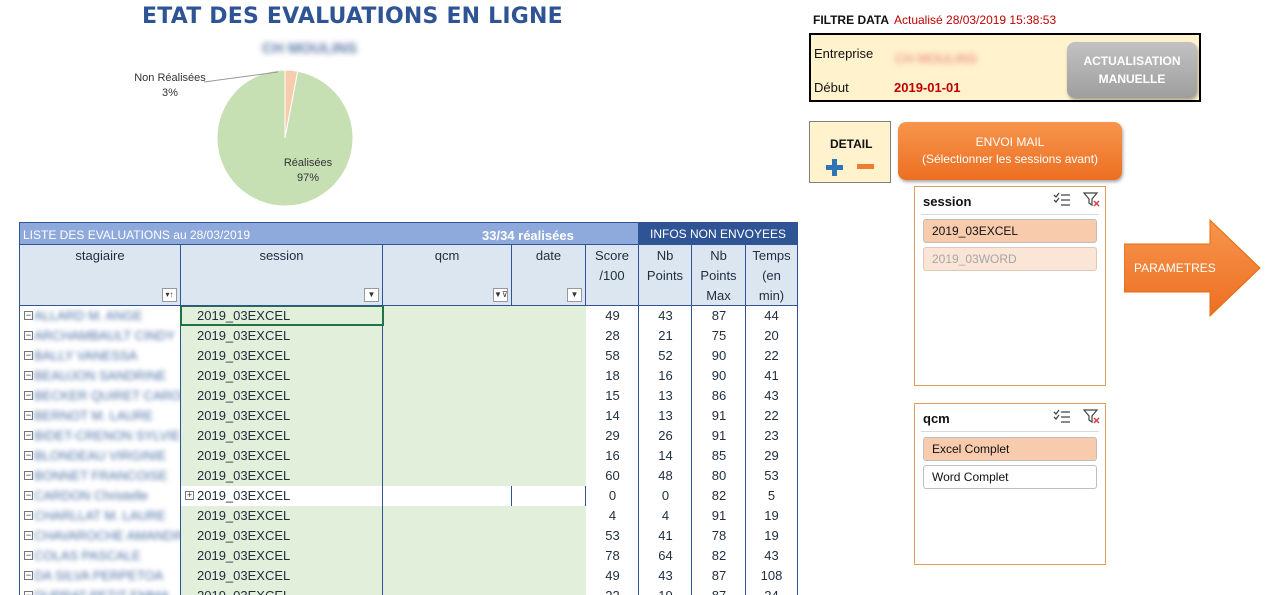 This screenshot has width=1267, height=595. Describe the element at coordinates (771, 535) in the screenshot. I see `time-cell: 19` at that location.